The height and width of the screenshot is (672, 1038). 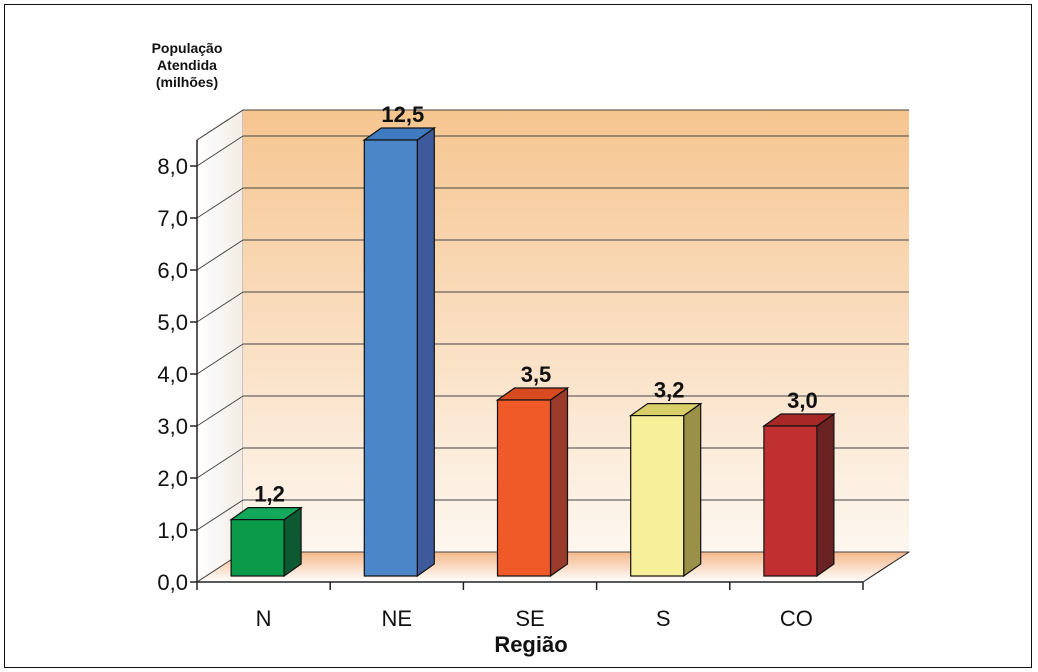 What do you see at coordinates (172, 426) in the screenshot?
I see `y-tick-label: 3,0` at bounding box center [172, 426].